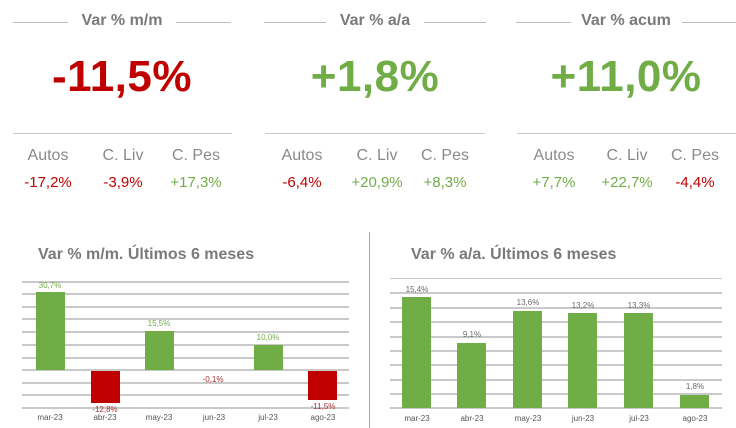 This screenshot has height=428, width=736. I want to click on breakdown-value: -4,4%, so click(695, 182).